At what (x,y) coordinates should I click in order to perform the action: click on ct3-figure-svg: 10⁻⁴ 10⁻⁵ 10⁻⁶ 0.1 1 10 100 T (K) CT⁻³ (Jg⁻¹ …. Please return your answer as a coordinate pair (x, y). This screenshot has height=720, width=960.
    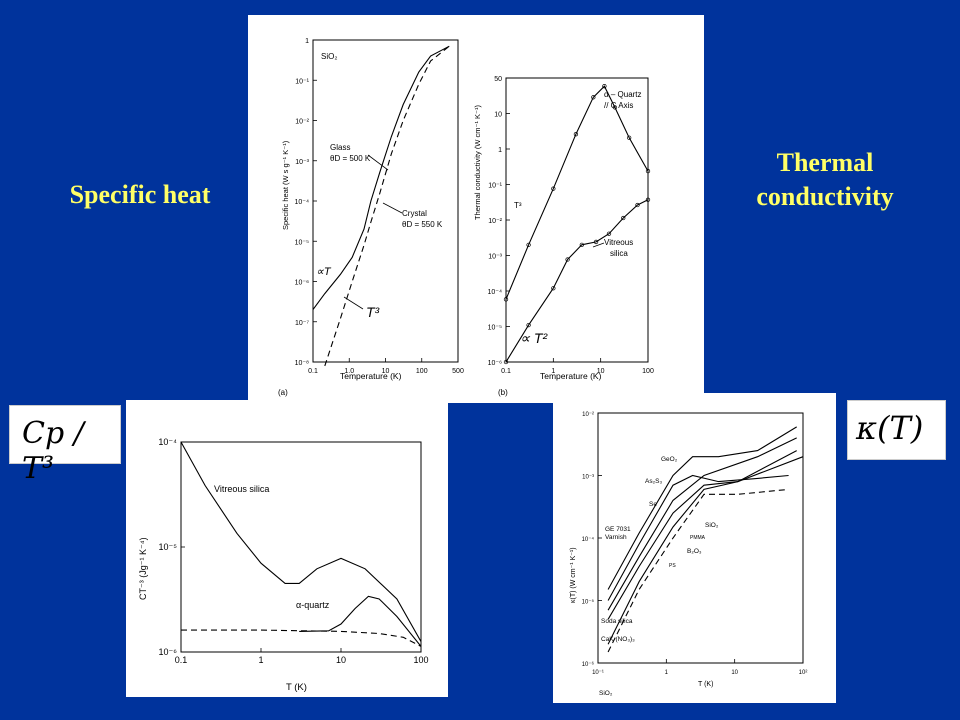
    Looking at the image, I should click on (283, 565).